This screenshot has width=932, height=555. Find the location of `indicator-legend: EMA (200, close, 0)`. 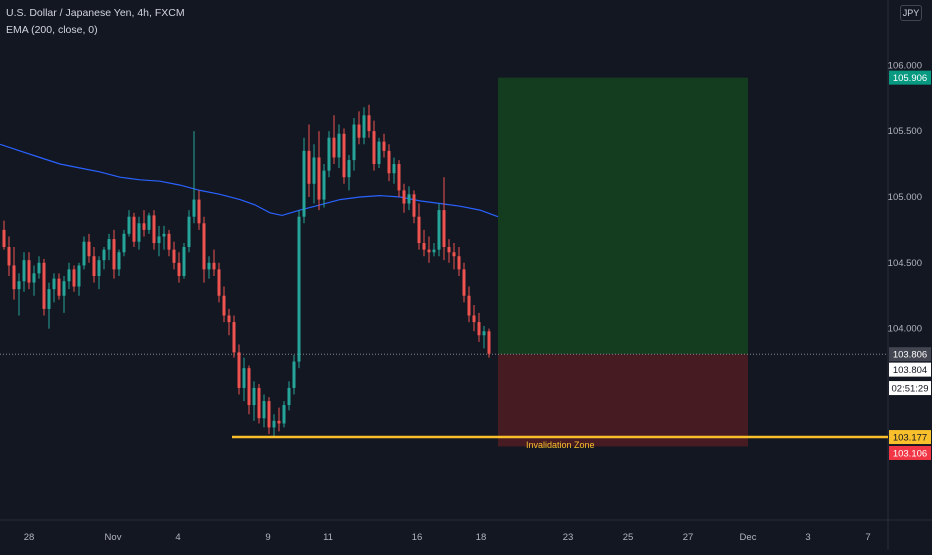

indicator-legend: EMA (200, close, 0) is located at coordinates (52, 30).